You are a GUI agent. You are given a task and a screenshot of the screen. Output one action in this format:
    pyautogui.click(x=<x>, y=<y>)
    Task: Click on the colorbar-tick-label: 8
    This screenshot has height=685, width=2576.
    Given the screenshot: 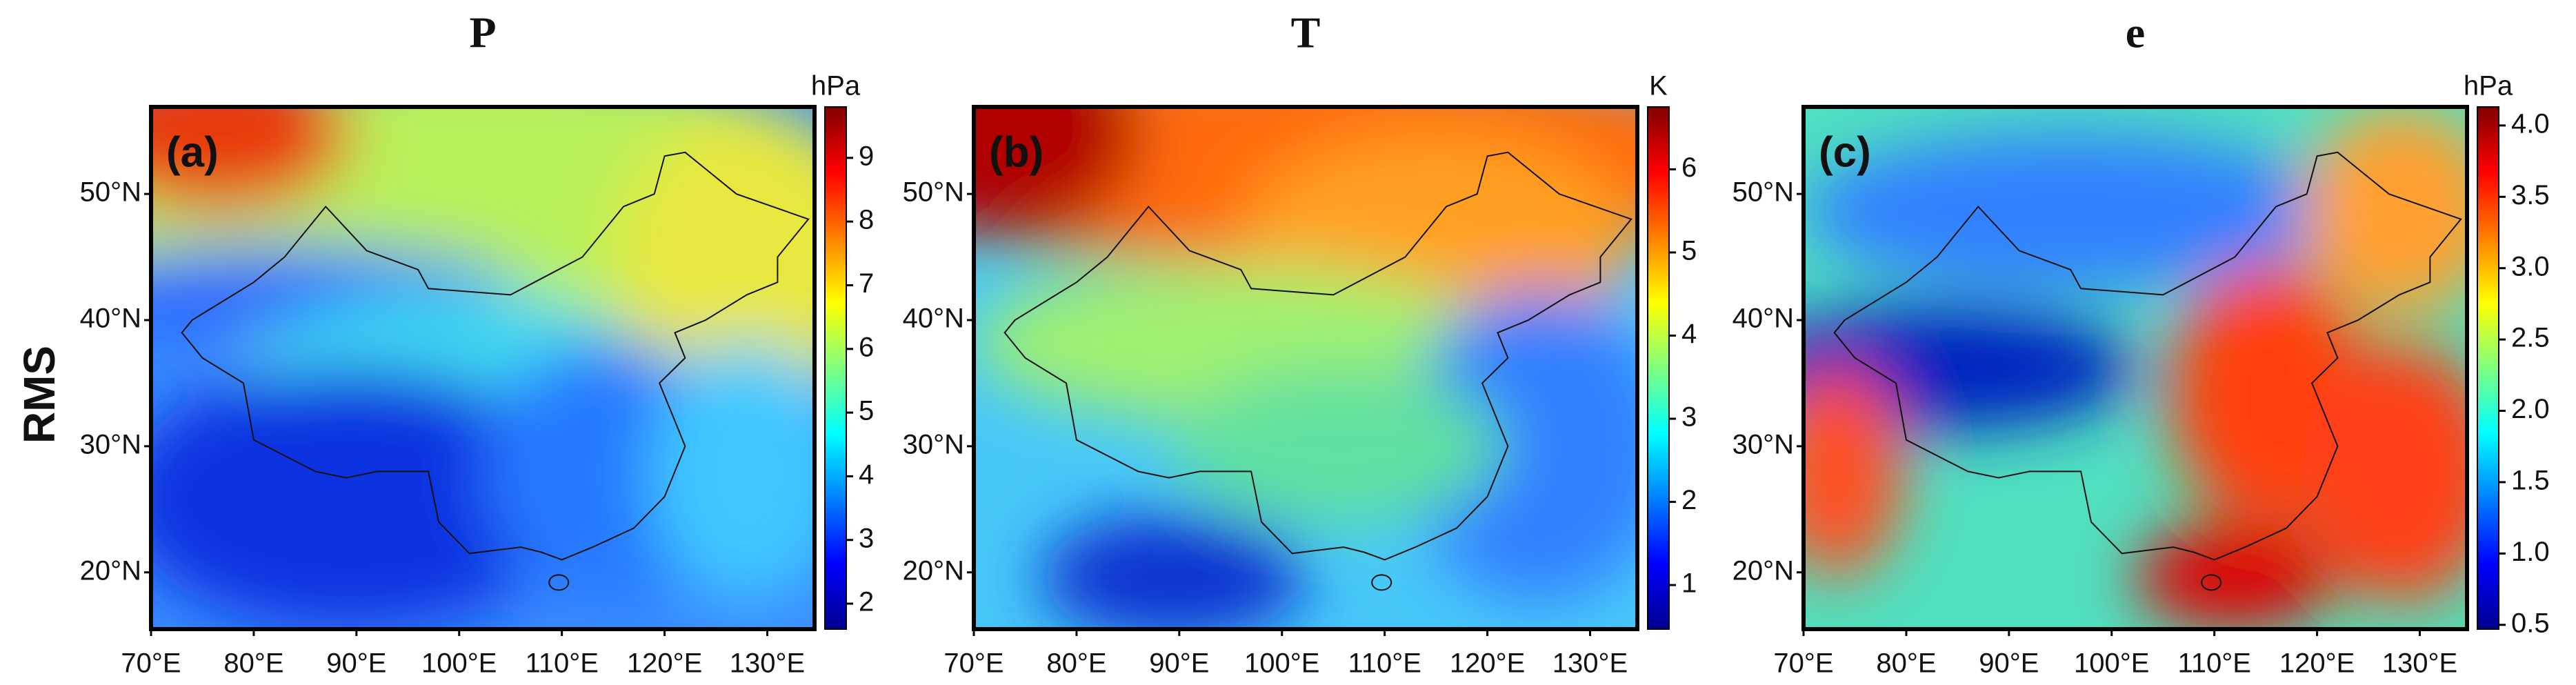 What is the action you would take?
    pyautogui.click(x=866, y=220)
    